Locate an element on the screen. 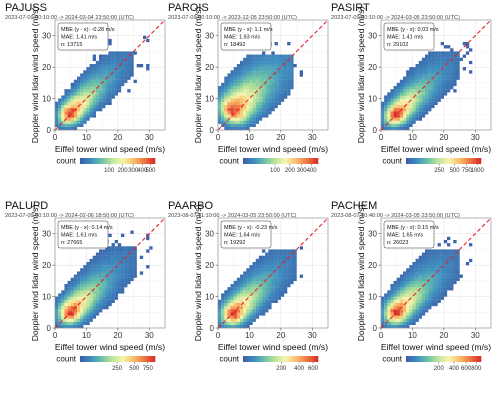 This screenshot has height=405, width=500. x-tick-label: 10 is located at coordinates (249, 335).